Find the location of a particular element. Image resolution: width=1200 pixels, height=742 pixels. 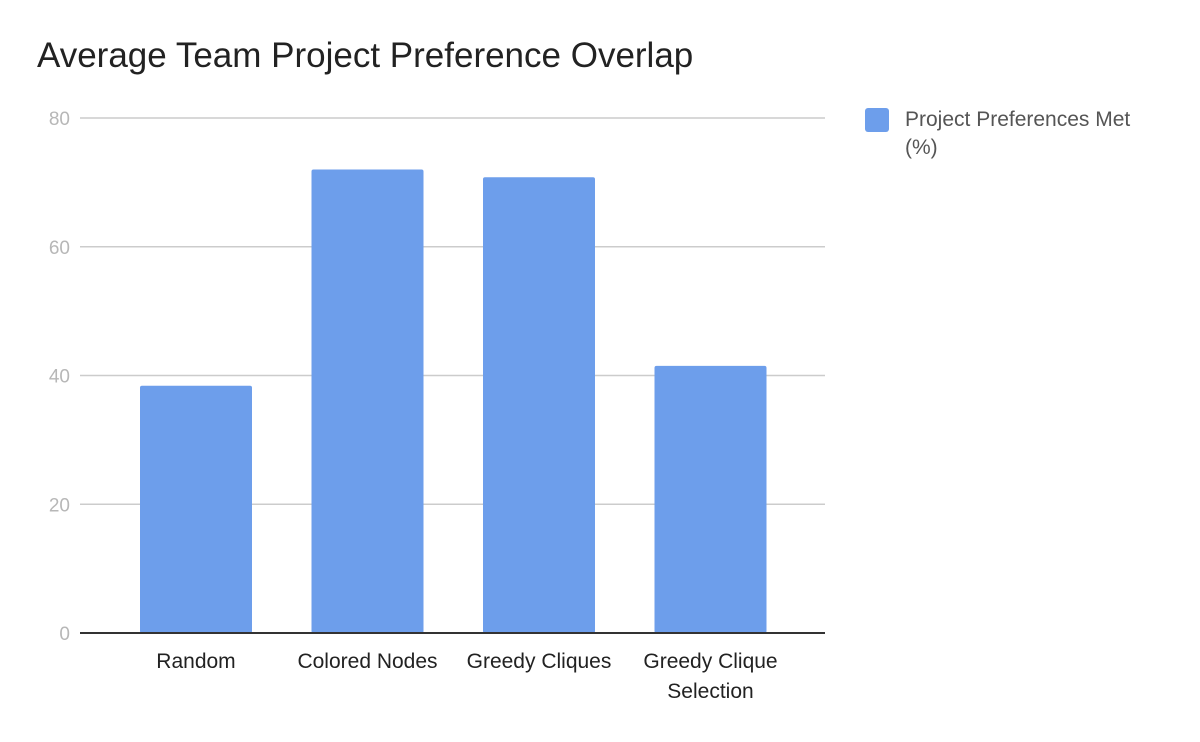

x-category-label: Greedy Cliques is located at coordinates (539, 661).